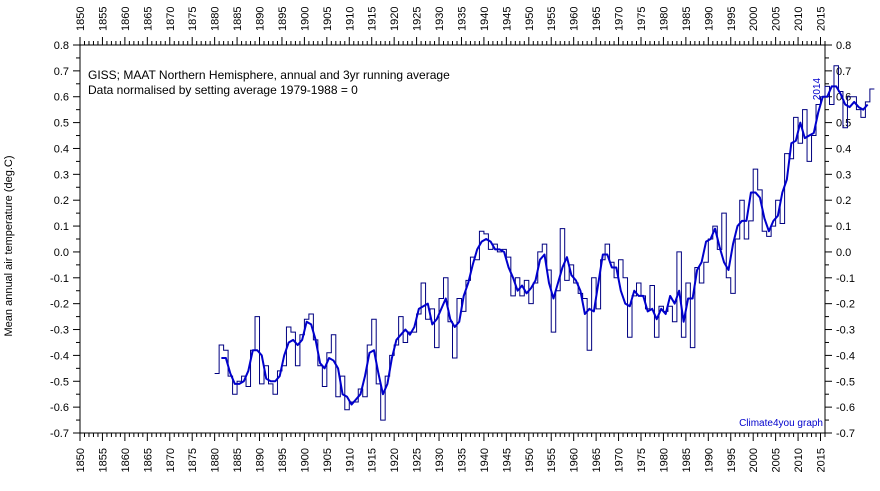 The image size is (880, 491). What do you see at coordinates (193, 19) in the screenshot?
I see `x-top-tick-label: 1875` at bounding box center [193, 19].